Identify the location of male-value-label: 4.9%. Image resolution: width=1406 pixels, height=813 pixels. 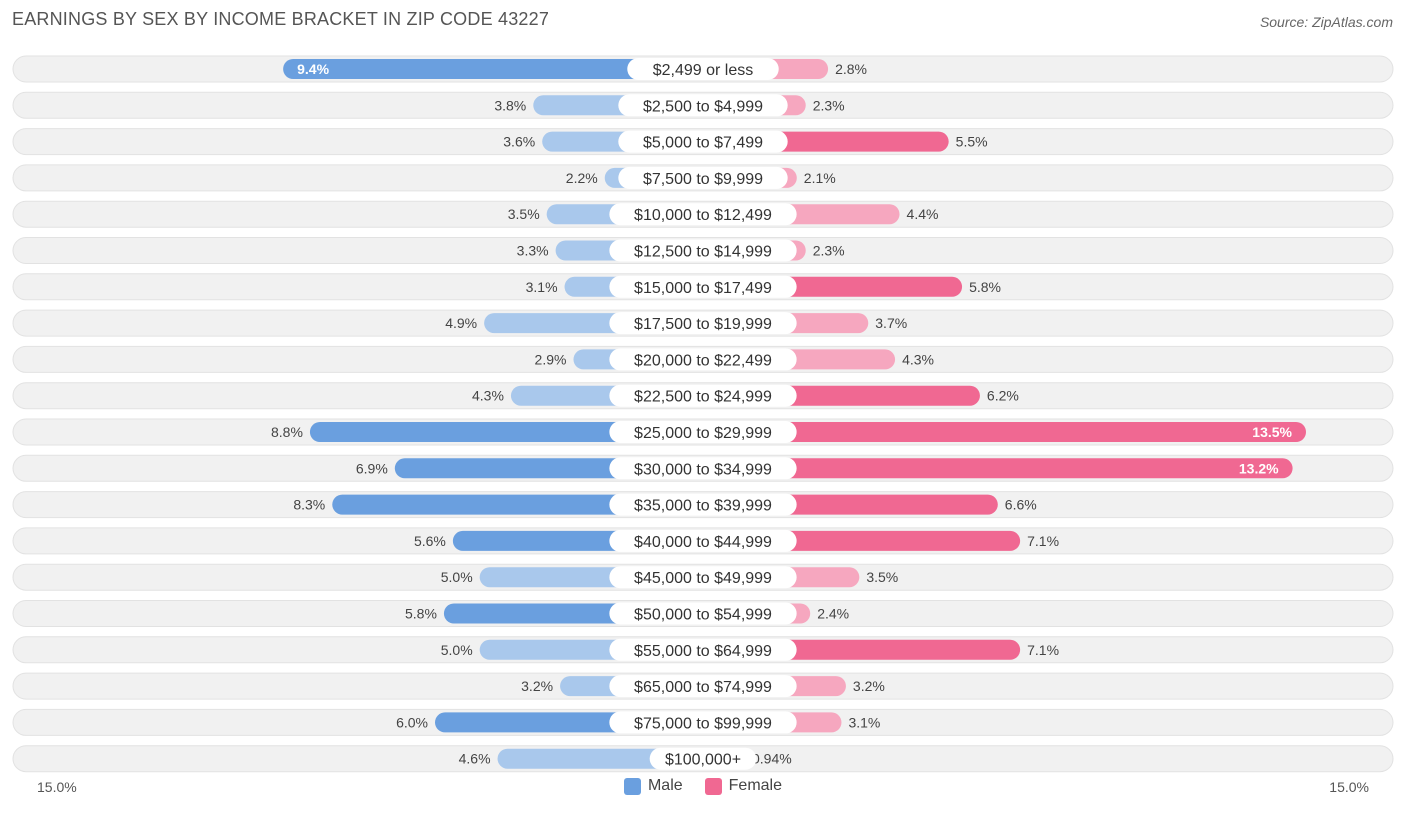
(461, 323).